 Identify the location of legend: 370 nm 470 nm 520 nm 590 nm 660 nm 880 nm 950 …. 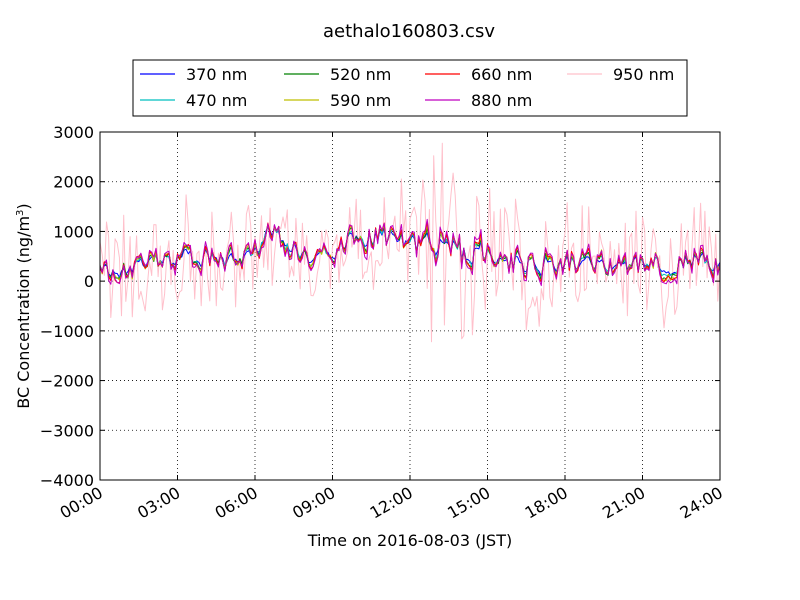
(407, 87).